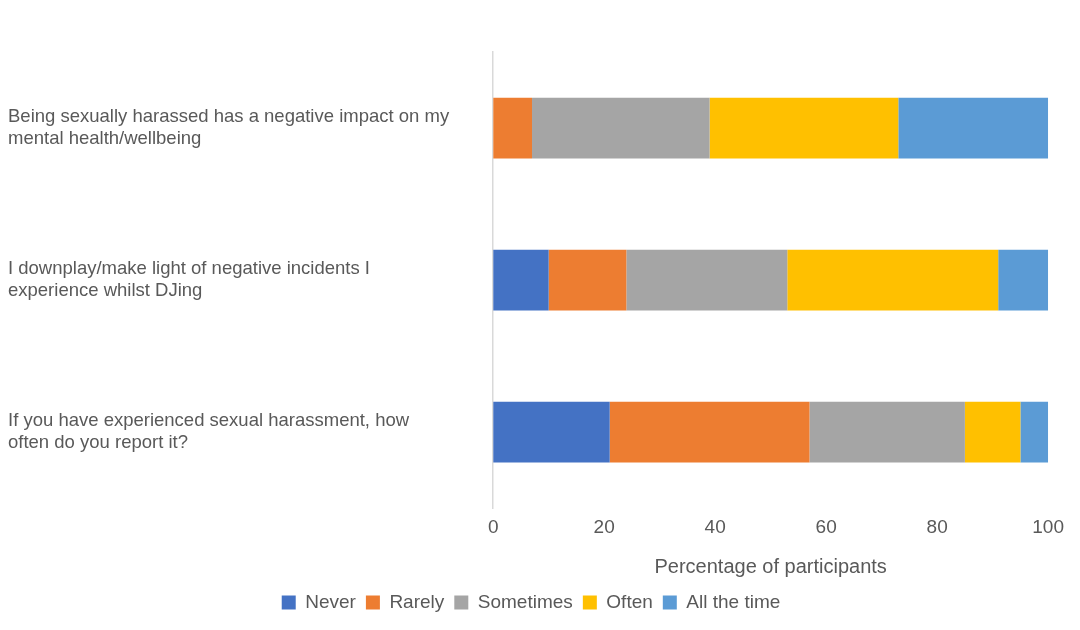 This screenshot has width=1080, height=630. Describe the element at coordinates (331, 601) in the screenshot. I see `legend-label: Never` at that location.